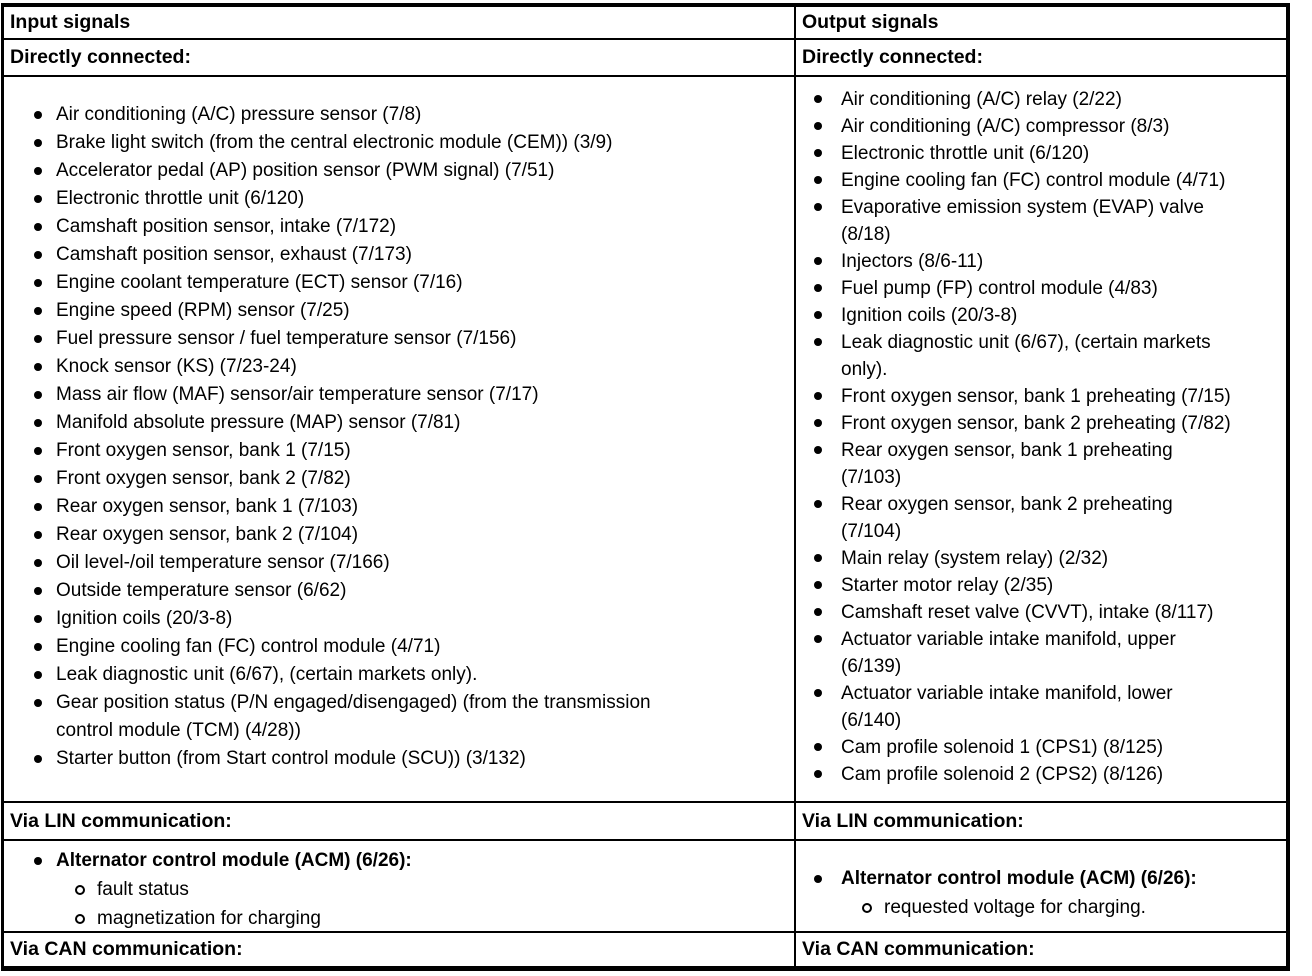 Image resolution: width=1312 pixels, height=976 pixels. What do you see at coordinates (411, 367) in the screenshot?
I see `list-item: Knock sensor (KS) (7/23-24)` at bounding box center [411, 367].